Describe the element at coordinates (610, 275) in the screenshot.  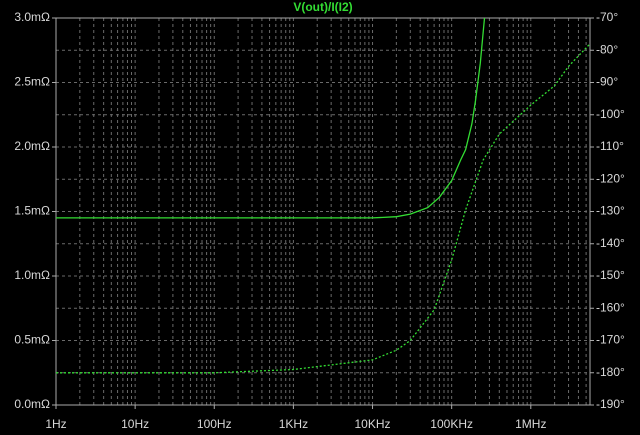
I see `y2-tick-label: -150°` at that location.